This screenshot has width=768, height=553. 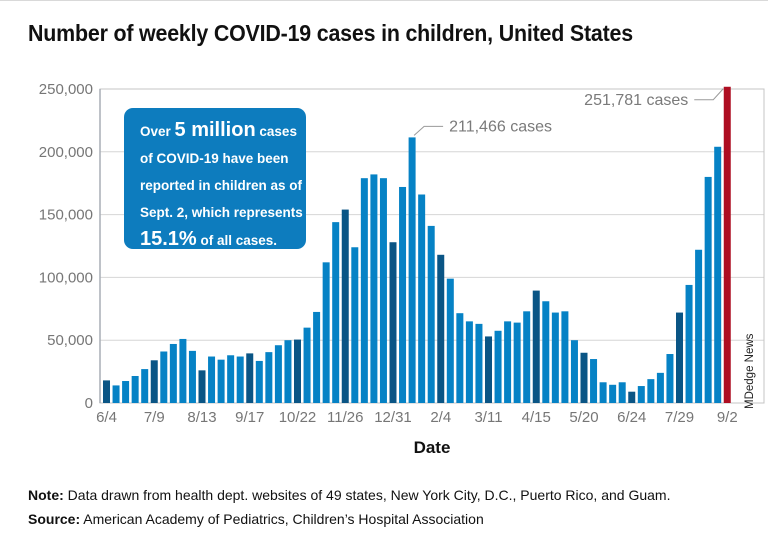 I want to click on y-tick-label: 200,000, so click(x=66, y=152).